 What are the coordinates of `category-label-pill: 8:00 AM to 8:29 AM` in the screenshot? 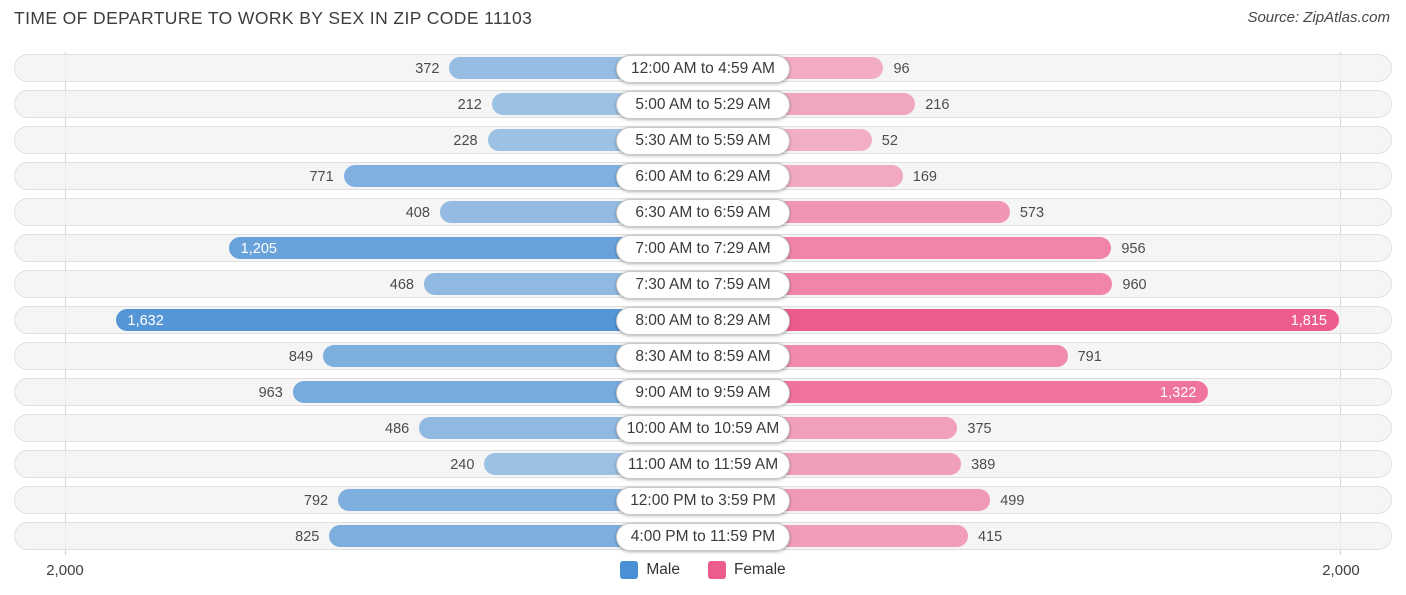 It's located at (703, 321).